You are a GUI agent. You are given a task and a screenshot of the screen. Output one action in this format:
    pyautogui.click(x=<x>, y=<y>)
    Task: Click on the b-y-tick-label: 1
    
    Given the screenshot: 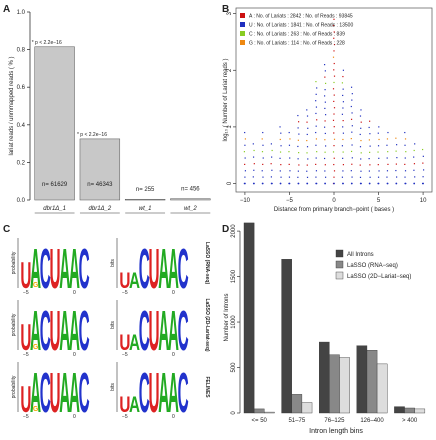 What is the action you would take?
    pyautogui.click(x=230, y=127)
    